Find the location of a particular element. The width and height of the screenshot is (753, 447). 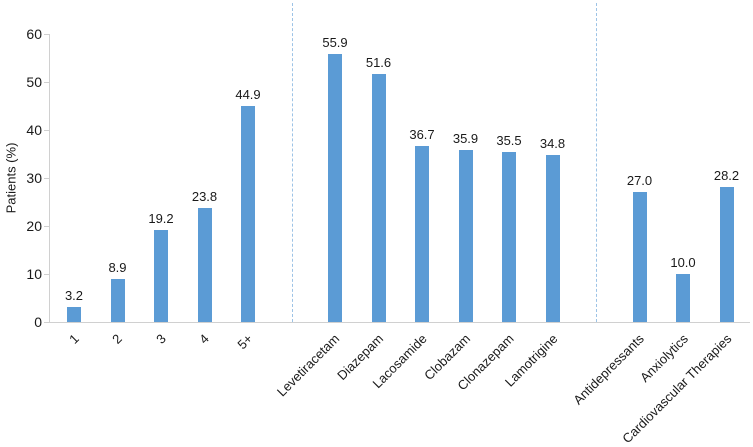

bar-value-label: 8.9 is located at coordinates (117, 268).